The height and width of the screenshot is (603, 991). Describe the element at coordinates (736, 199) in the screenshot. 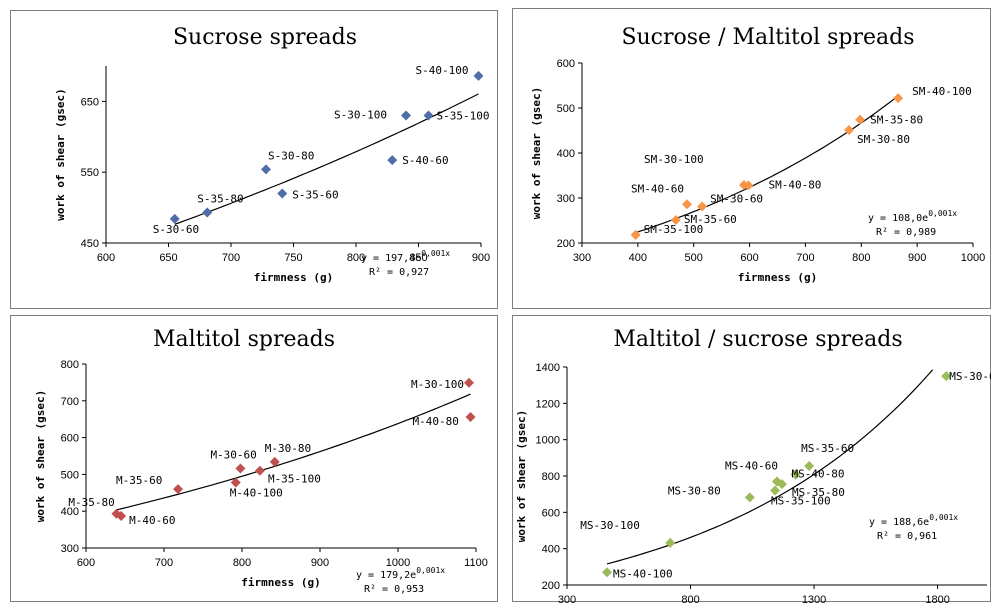

I see `point-label: SM-30-60` at that location.